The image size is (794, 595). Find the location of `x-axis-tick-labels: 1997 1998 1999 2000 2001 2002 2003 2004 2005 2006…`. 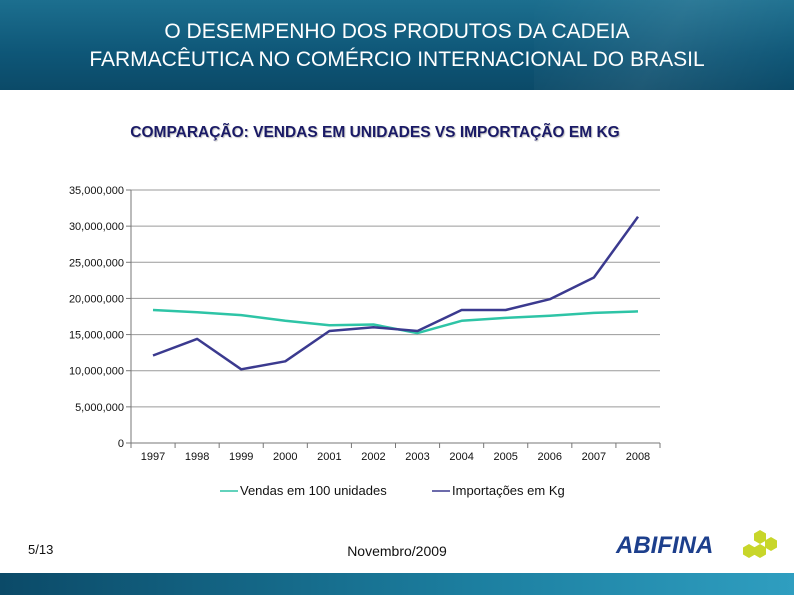

x-axis-tick-labels: 1997 1998 1999 2000 2001 2002 2003 2004 2005 2006… is located at coordinates (395, 457).